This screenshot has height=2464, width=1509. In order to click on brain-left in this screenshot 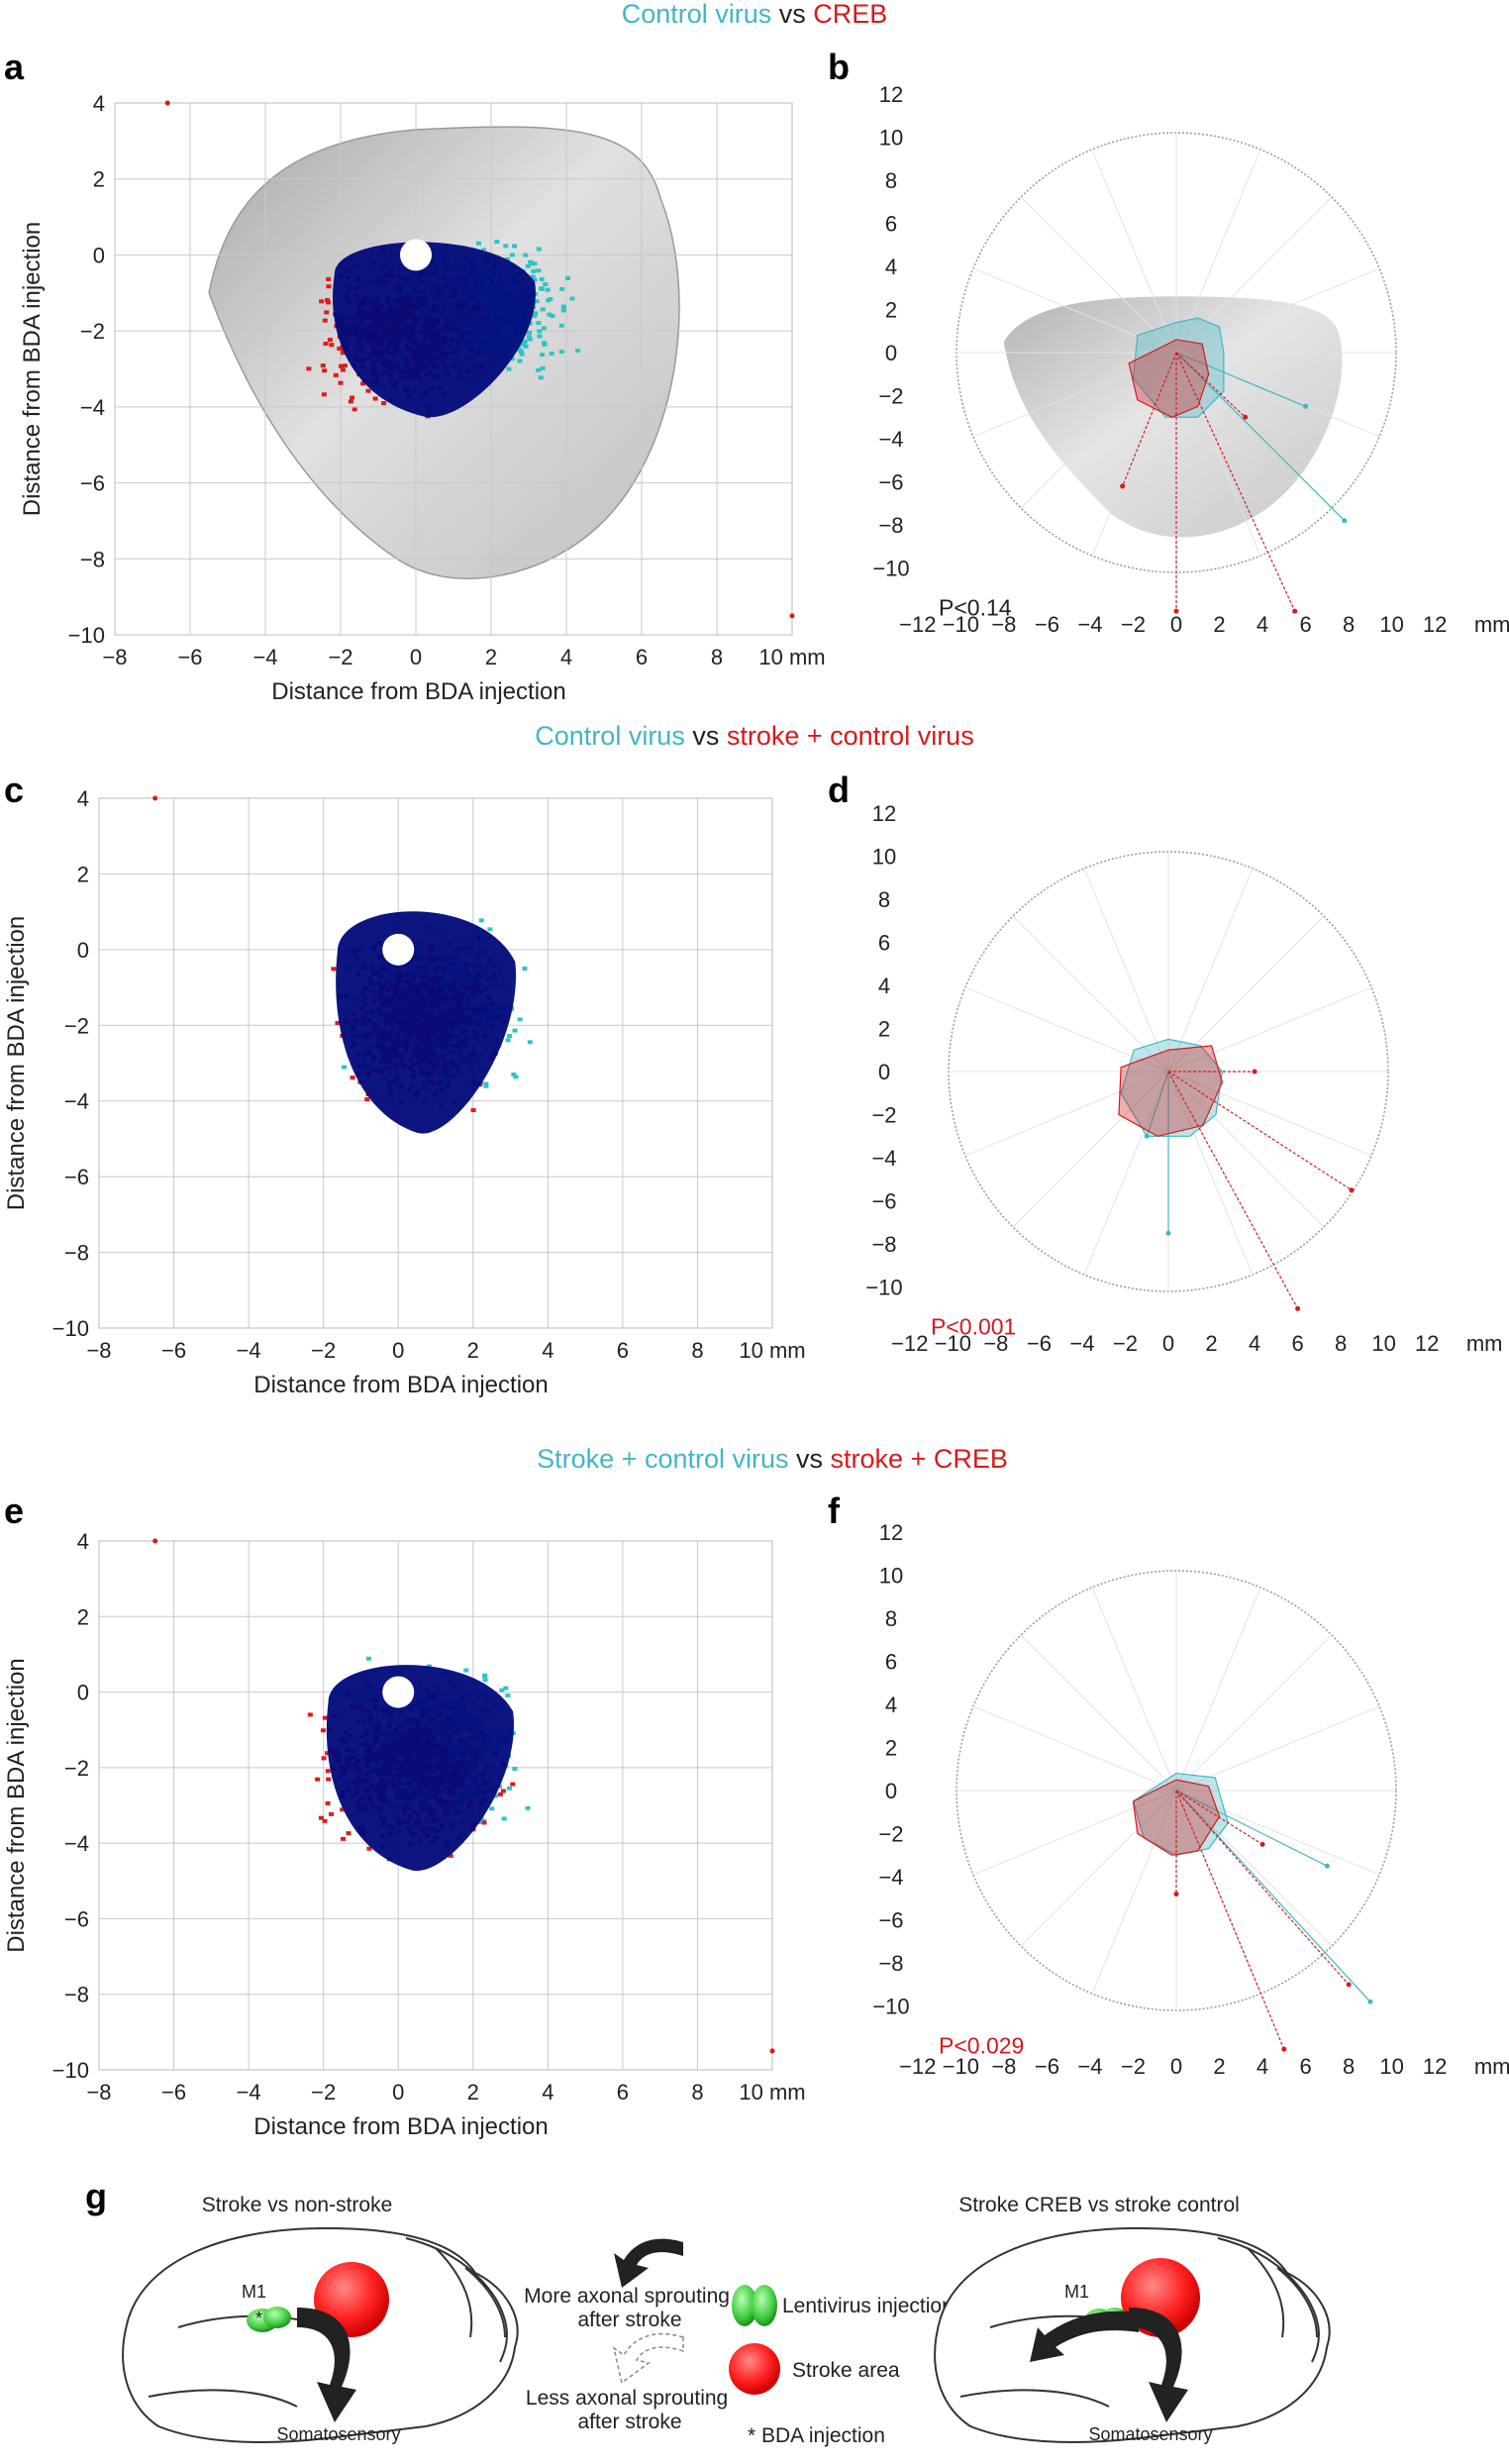, I will do `click(320, 2334)`.